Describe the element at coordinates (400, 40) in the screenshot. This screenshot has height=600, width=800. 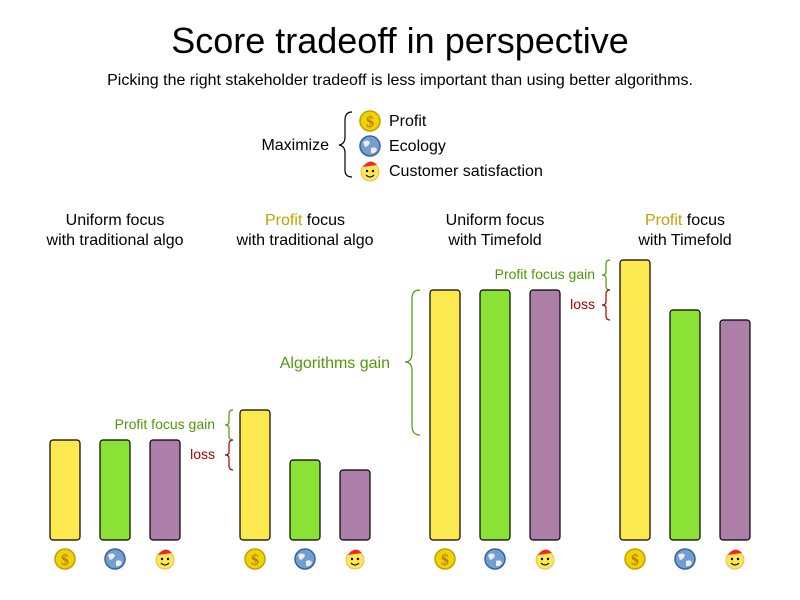
I see `title: Score tradeoff in perspective` at that location.